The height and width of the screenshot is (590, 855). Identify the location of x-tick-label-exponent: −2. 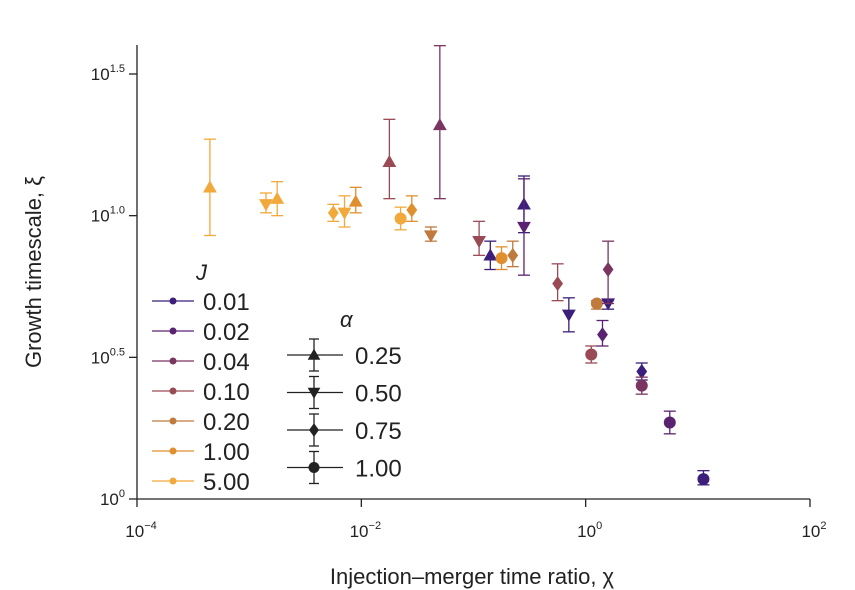
(375, 526).